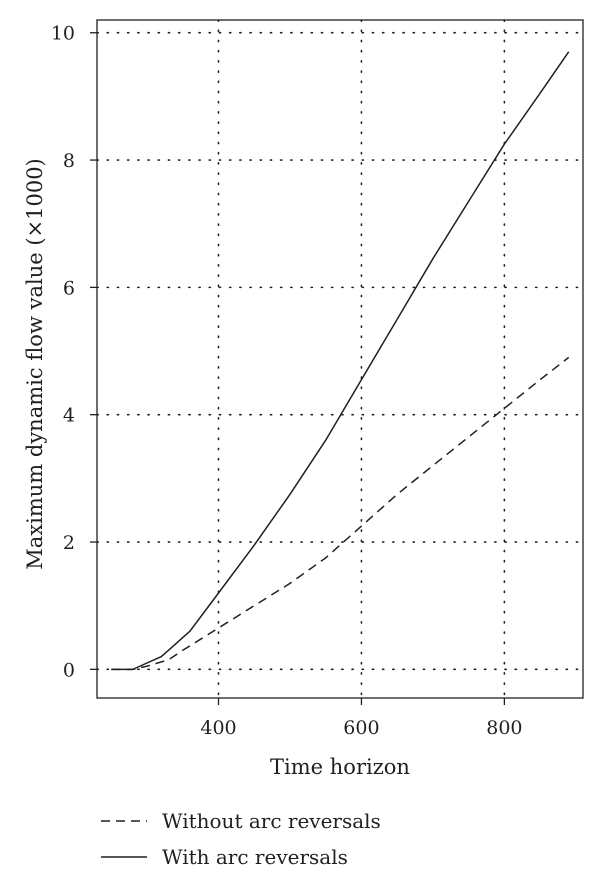 The width and height of the screenshot is (600, 886). Describe the element at coordinates (69, 543) in the screenshot. I see `y-tick-label: 2` at that location.